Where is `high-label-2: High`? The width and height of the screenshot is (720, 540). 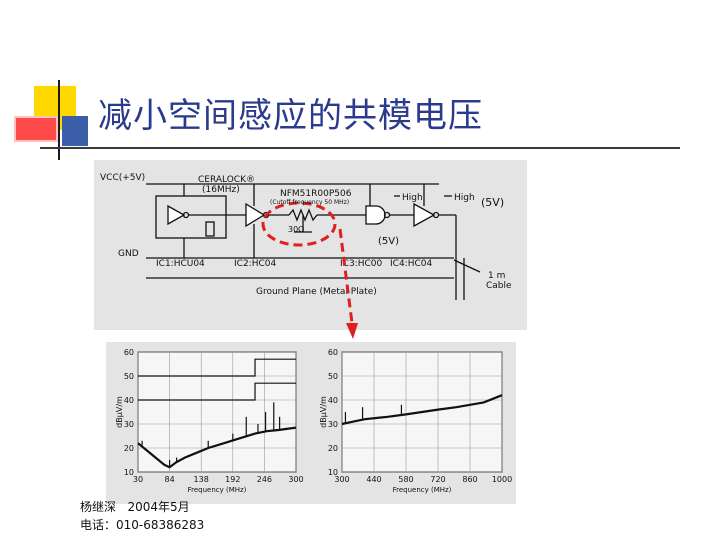
high-label-2: High is located at coordinates (464, 198).